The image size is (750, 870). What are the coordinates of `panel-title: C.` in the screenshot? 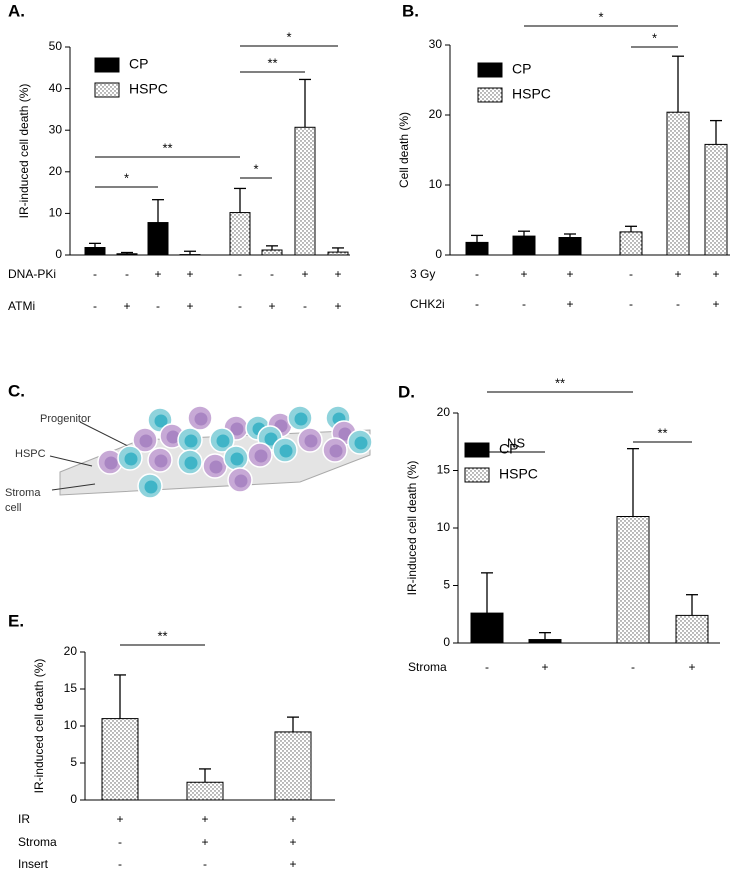 It's located at (16, 390).